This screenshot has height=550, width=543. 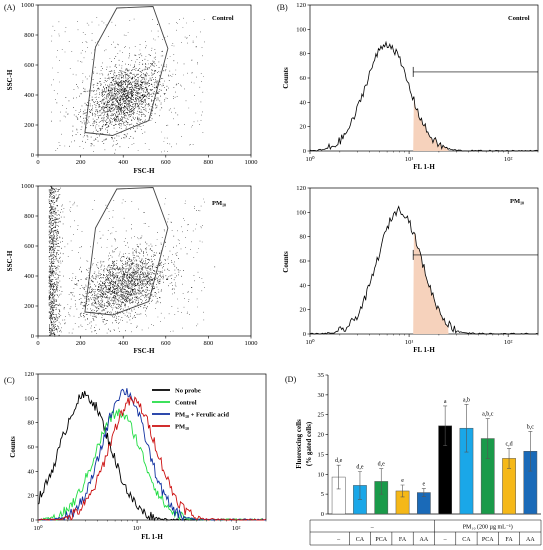 I want to click on category-label: AA, so click(x=530, y=540).